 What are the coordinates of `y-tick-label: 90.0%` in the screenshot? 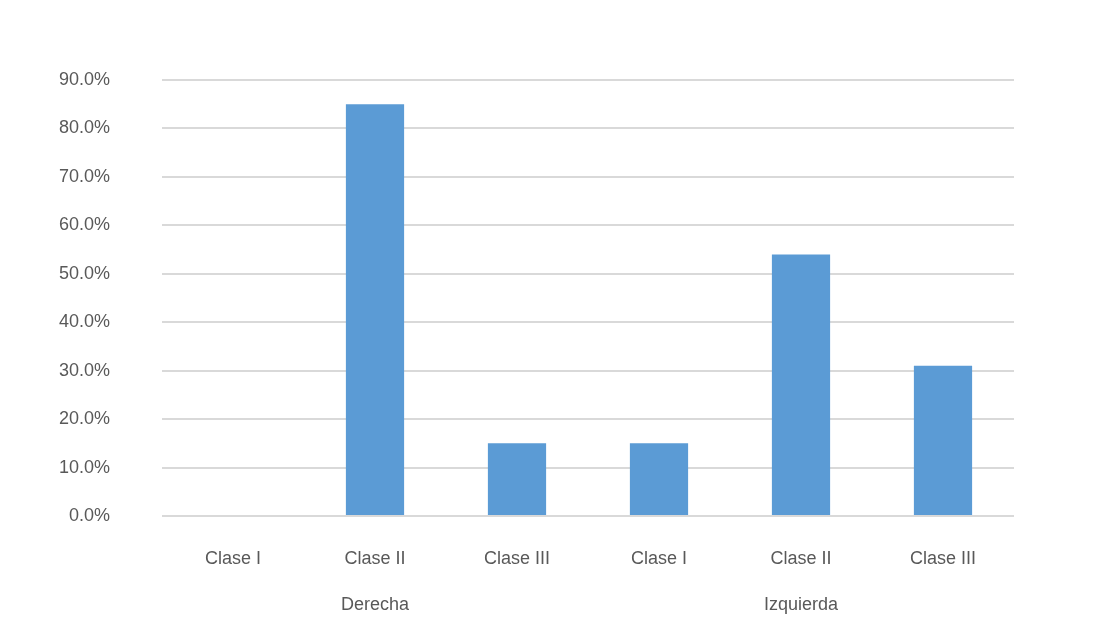 It's located at (84, 78).